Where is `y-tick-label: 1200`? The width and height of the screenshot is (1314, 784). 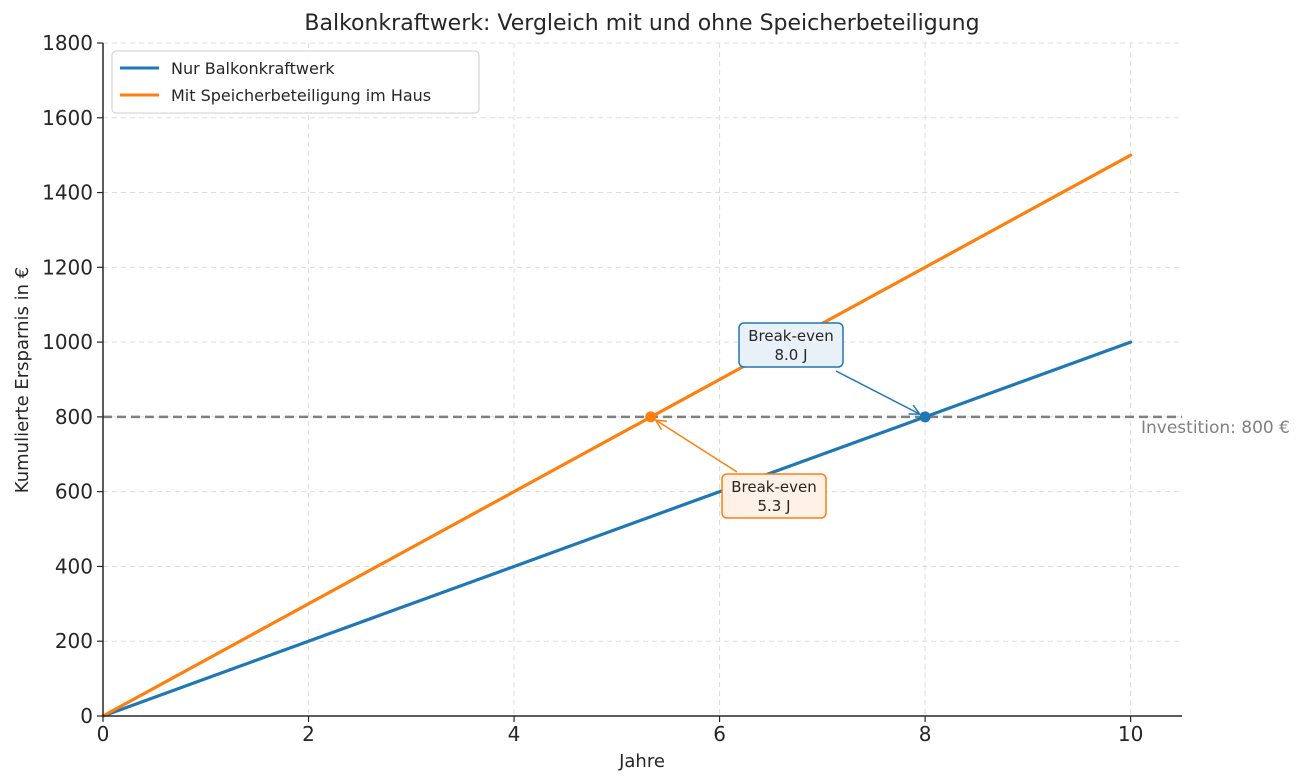 y-tick-label: 1200 is located at coordinates (67, 267).